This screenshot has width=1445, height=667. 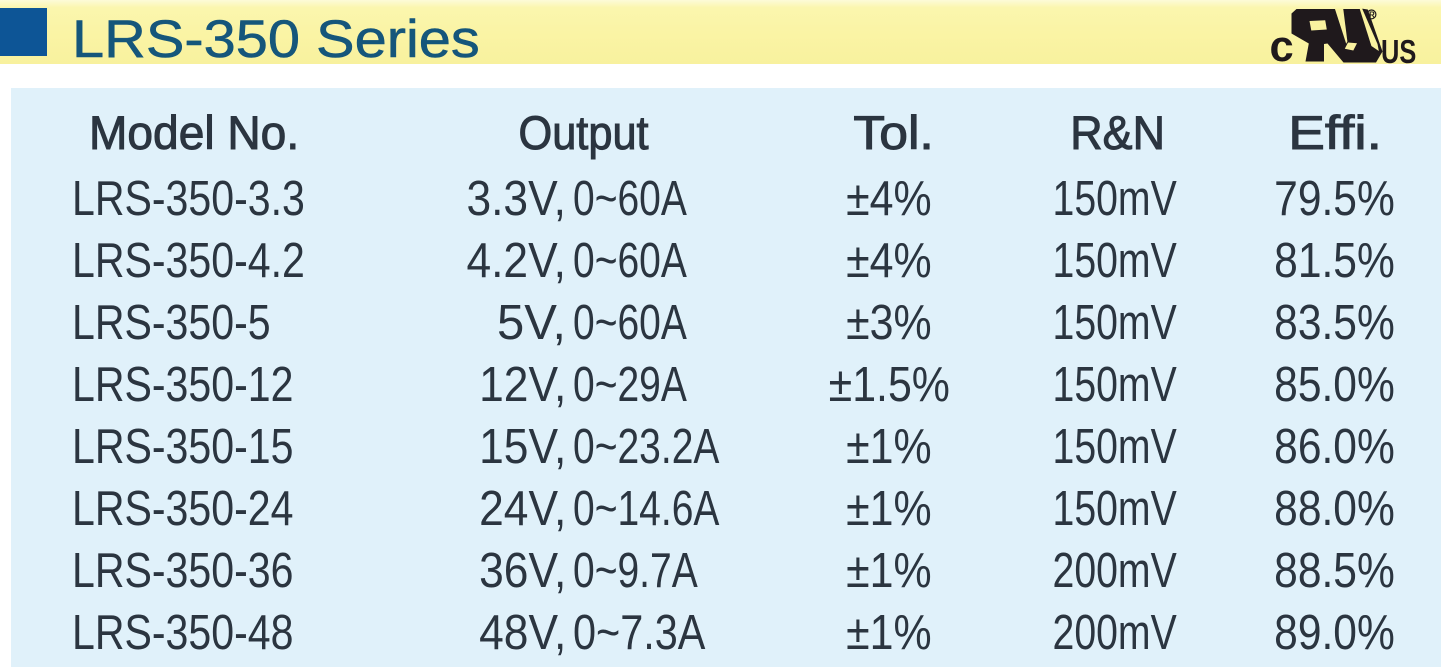 I want to click on svg-text: R, so click(x=1372, y=14).